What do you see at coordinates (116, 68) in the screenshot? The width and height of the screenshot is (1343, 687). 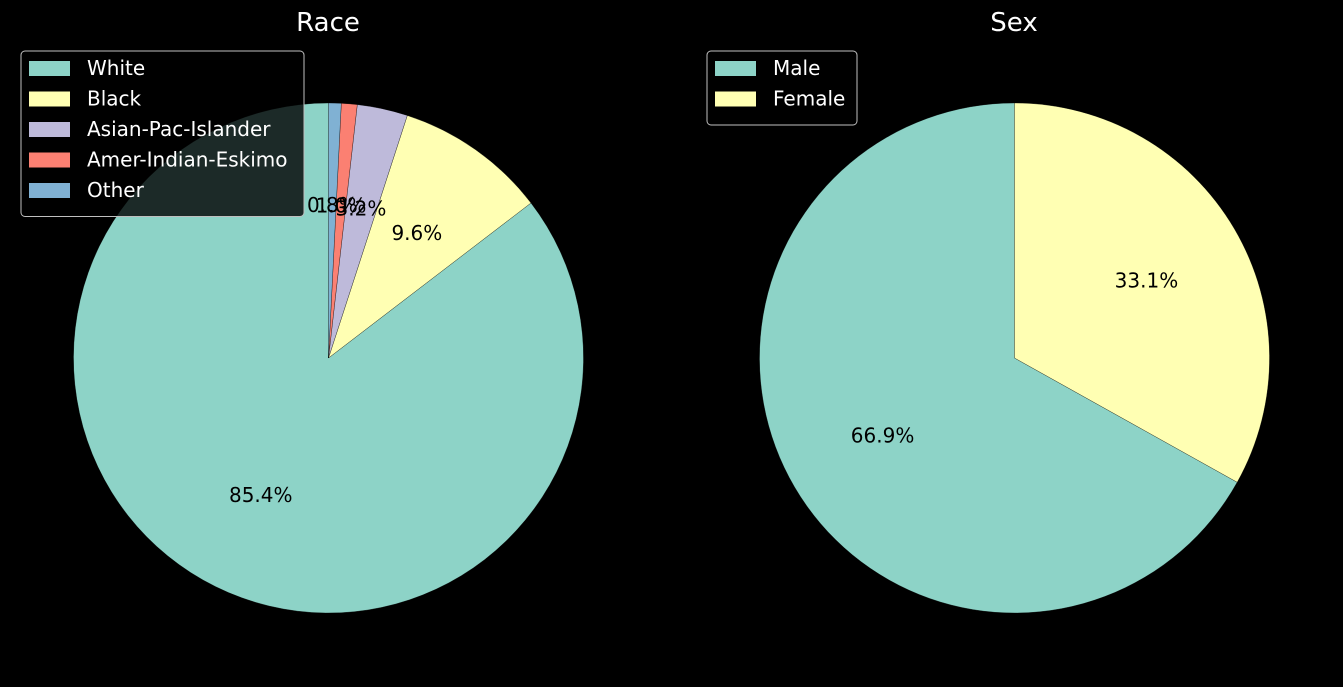 I see `race-legend-label-white: White` at bounding box center [116, 68].